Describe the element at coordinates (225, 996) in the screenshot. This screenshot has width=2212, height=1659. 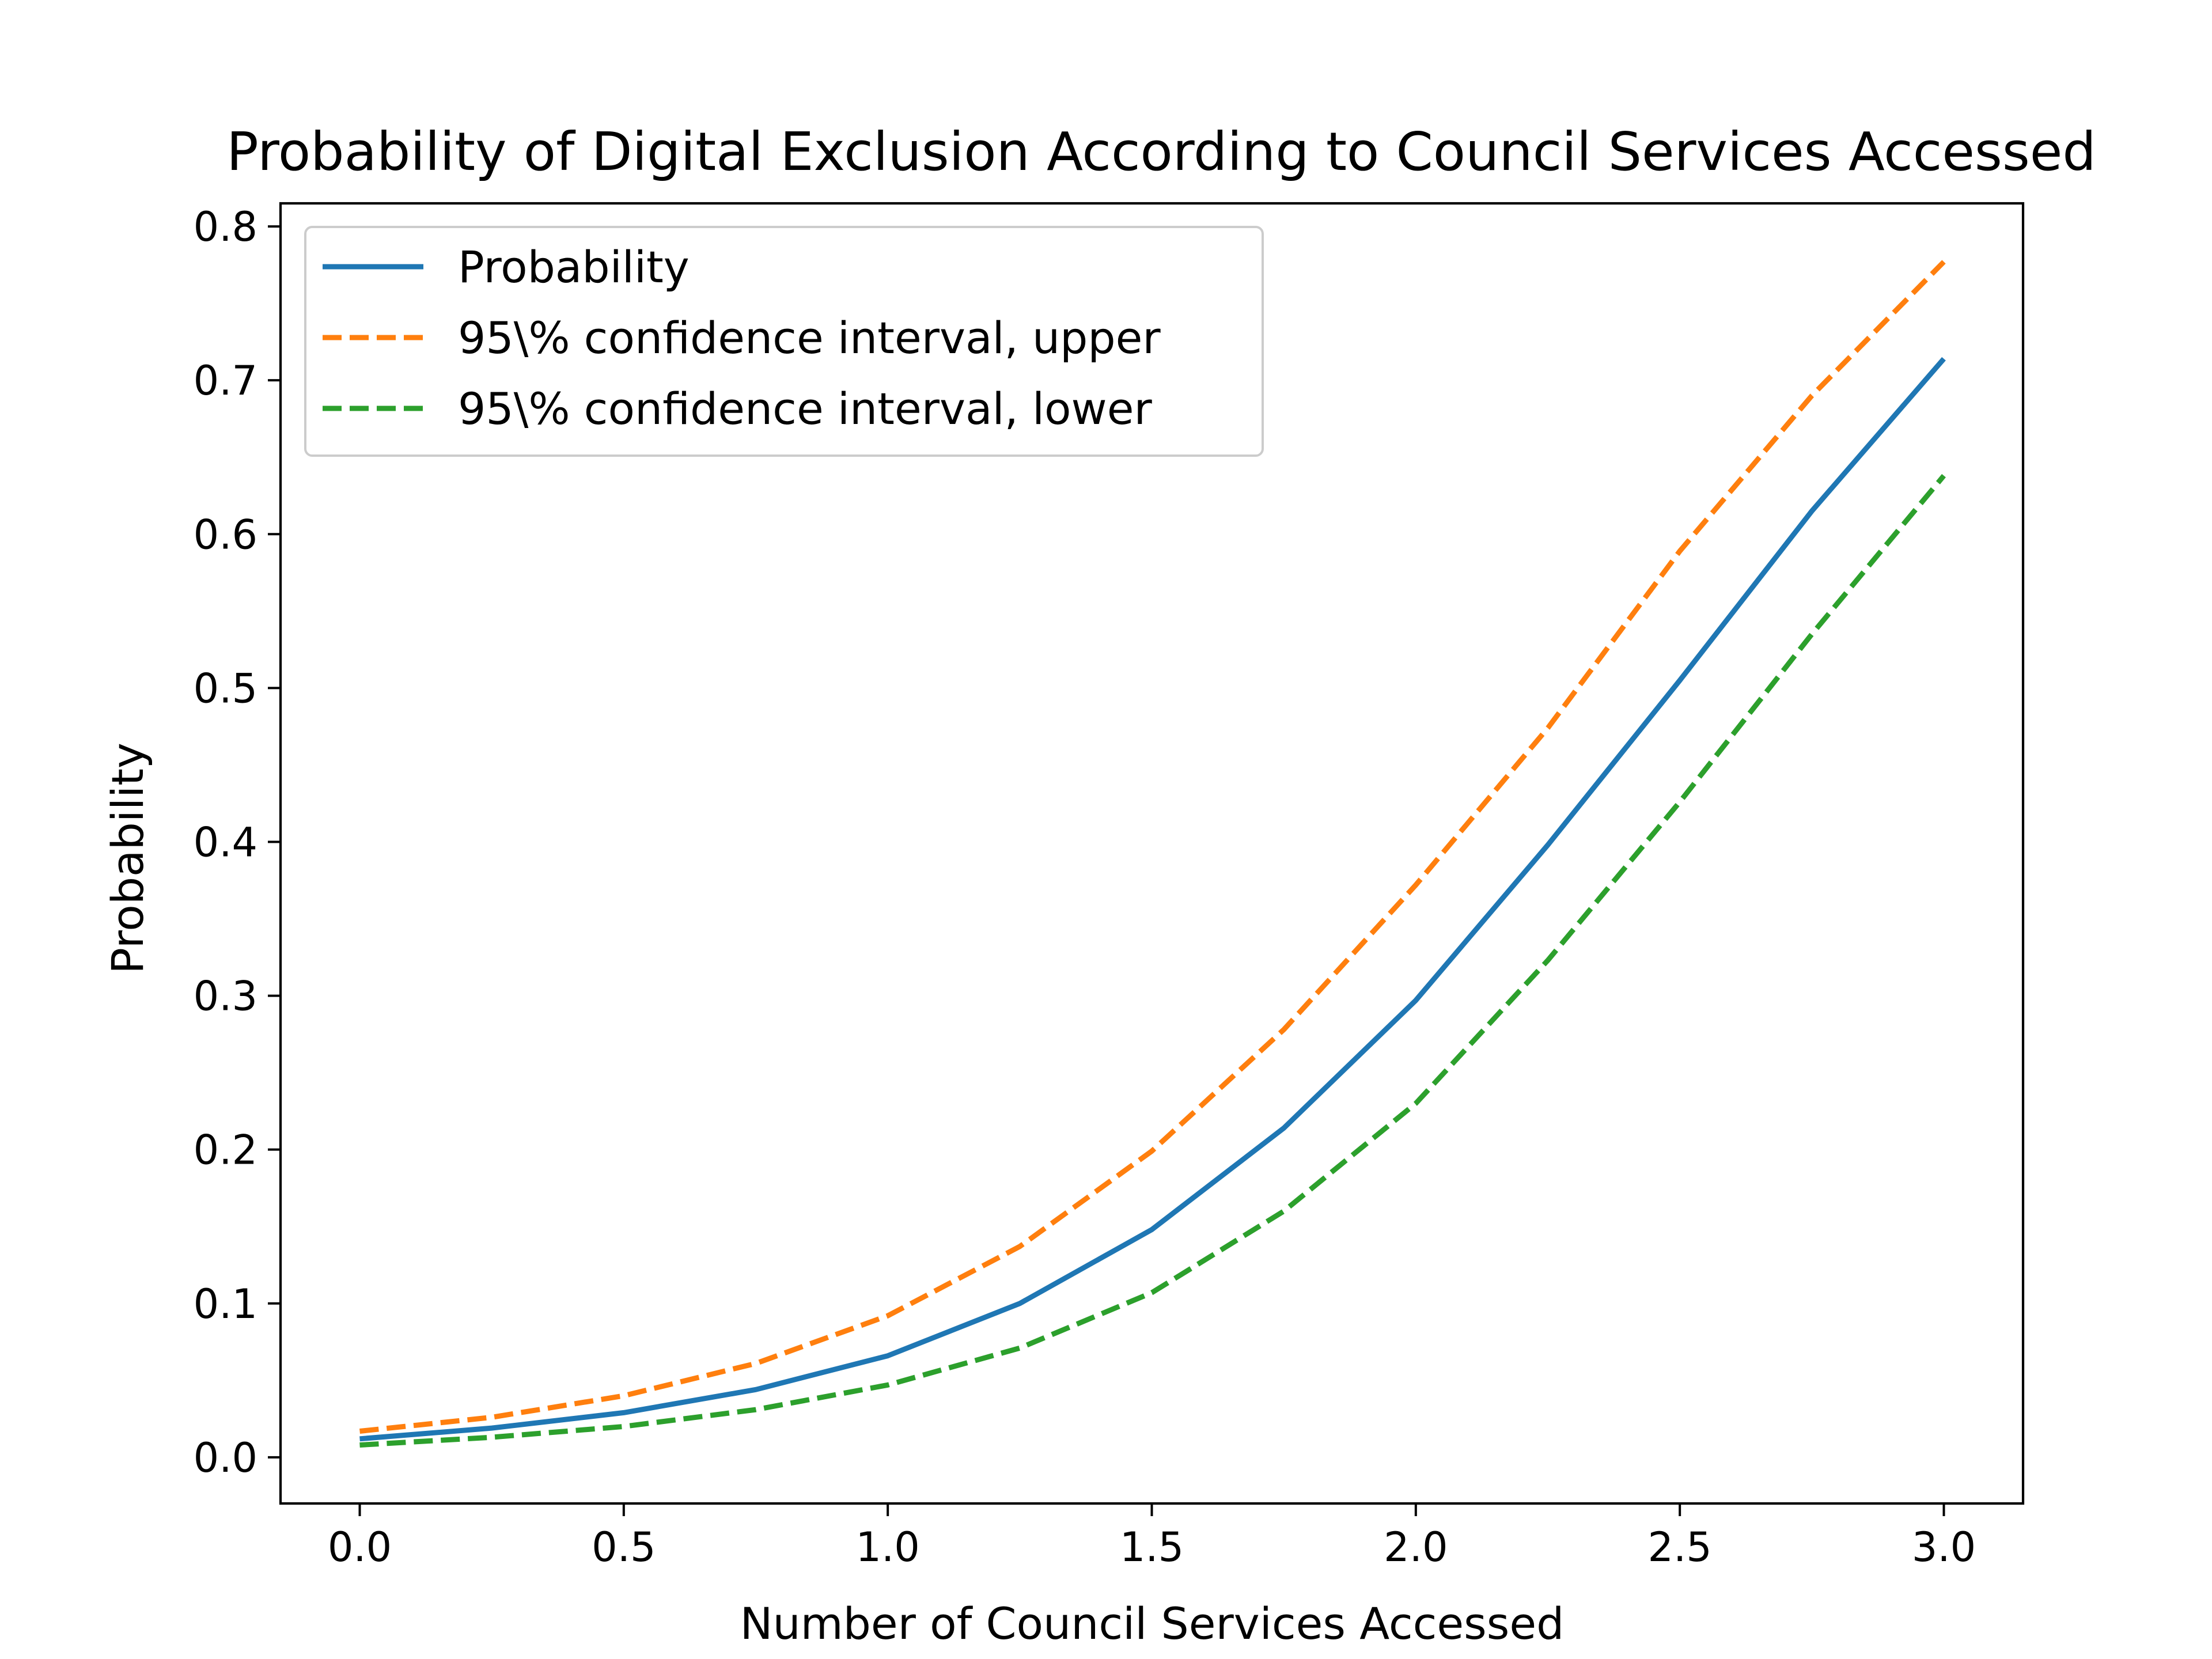
I see `y-tick-label: 0.3` at that location.